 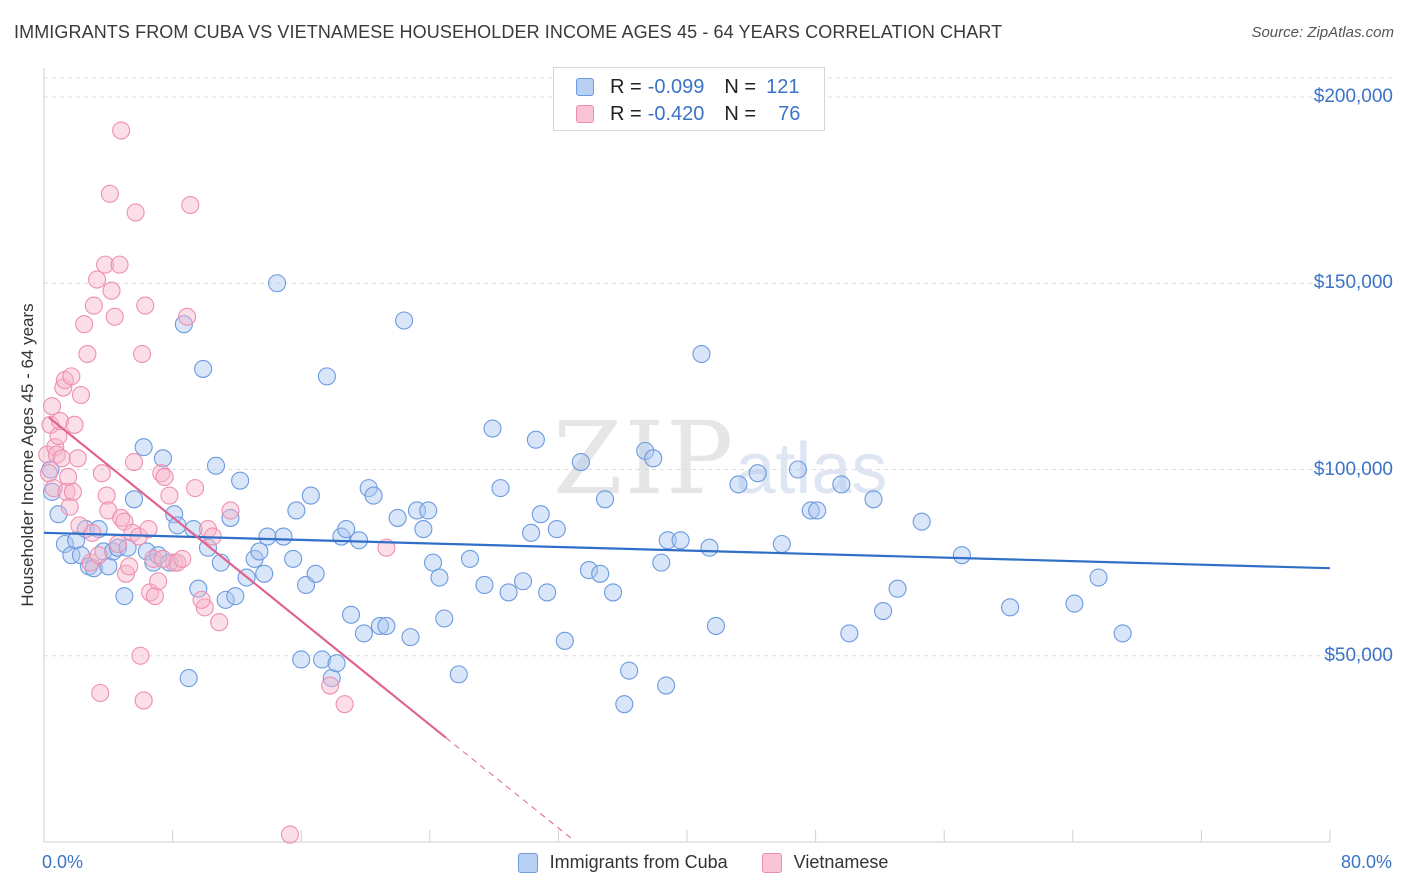 I want to click on legend-item-vietnamese: Vietnamese, so click(x=825, y=862).